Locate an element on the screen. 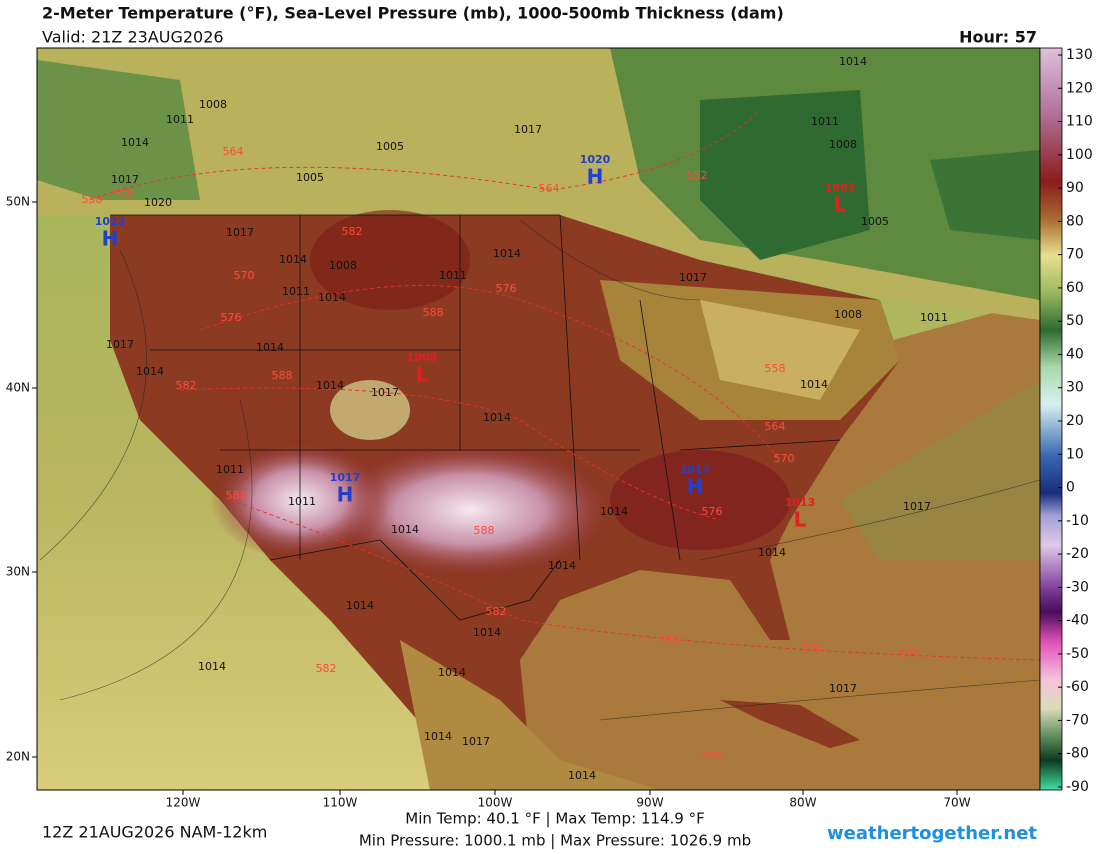 The image size is (1100, 854). colorbar-label: -60 is located at coordinates (1077, 687).